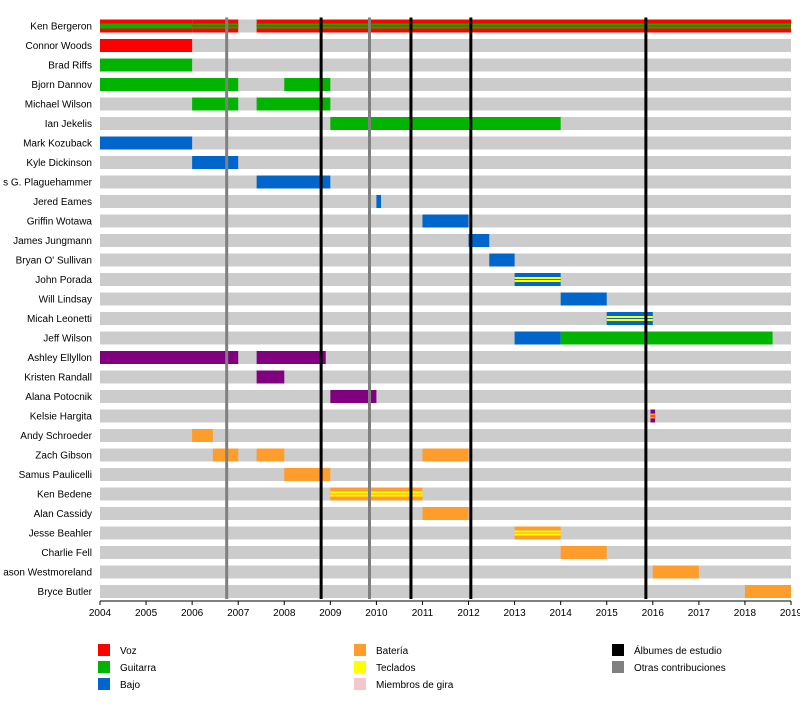 This screenshot has width=800, height=710. I want to click on member-name-label: Brad Riffs, so click(70, 66).